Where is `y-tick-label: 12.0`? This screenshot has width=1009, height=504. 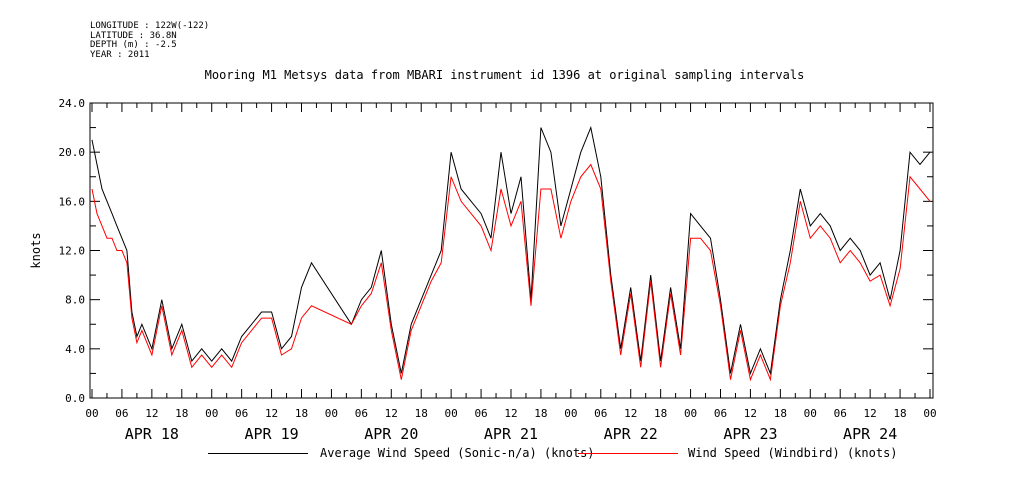
y-tick-label: 12.0 is located at coordinates (72, 251).